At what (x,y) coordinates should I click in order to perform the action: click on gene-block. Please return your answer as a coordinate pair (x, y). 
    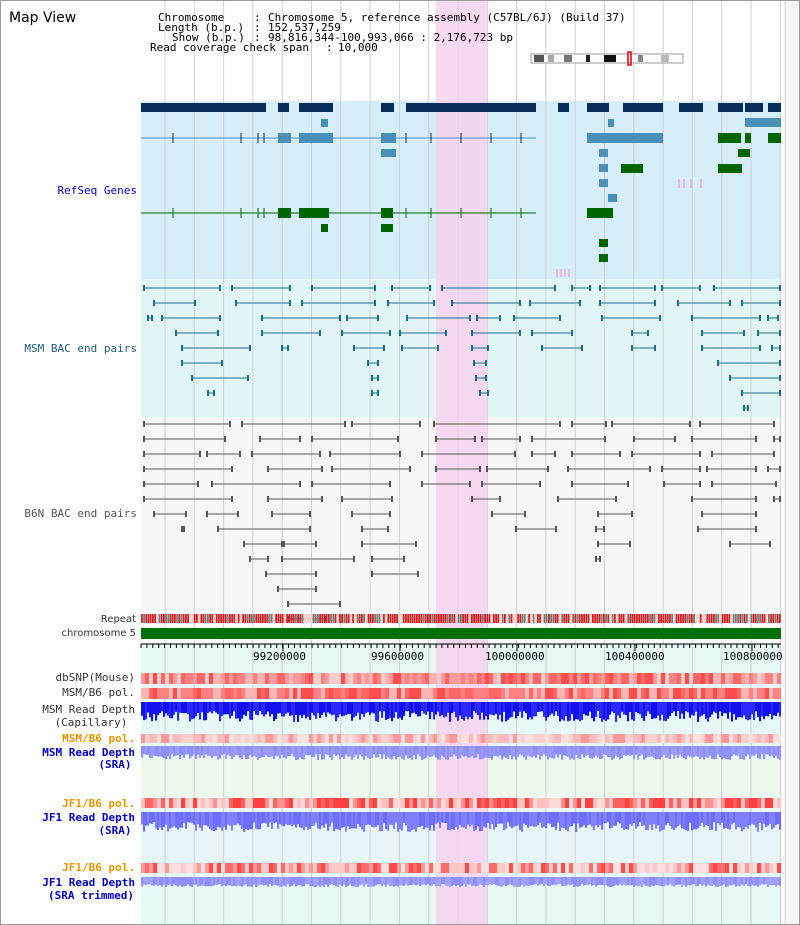
    Looking at the image, I should click on (603, 168).